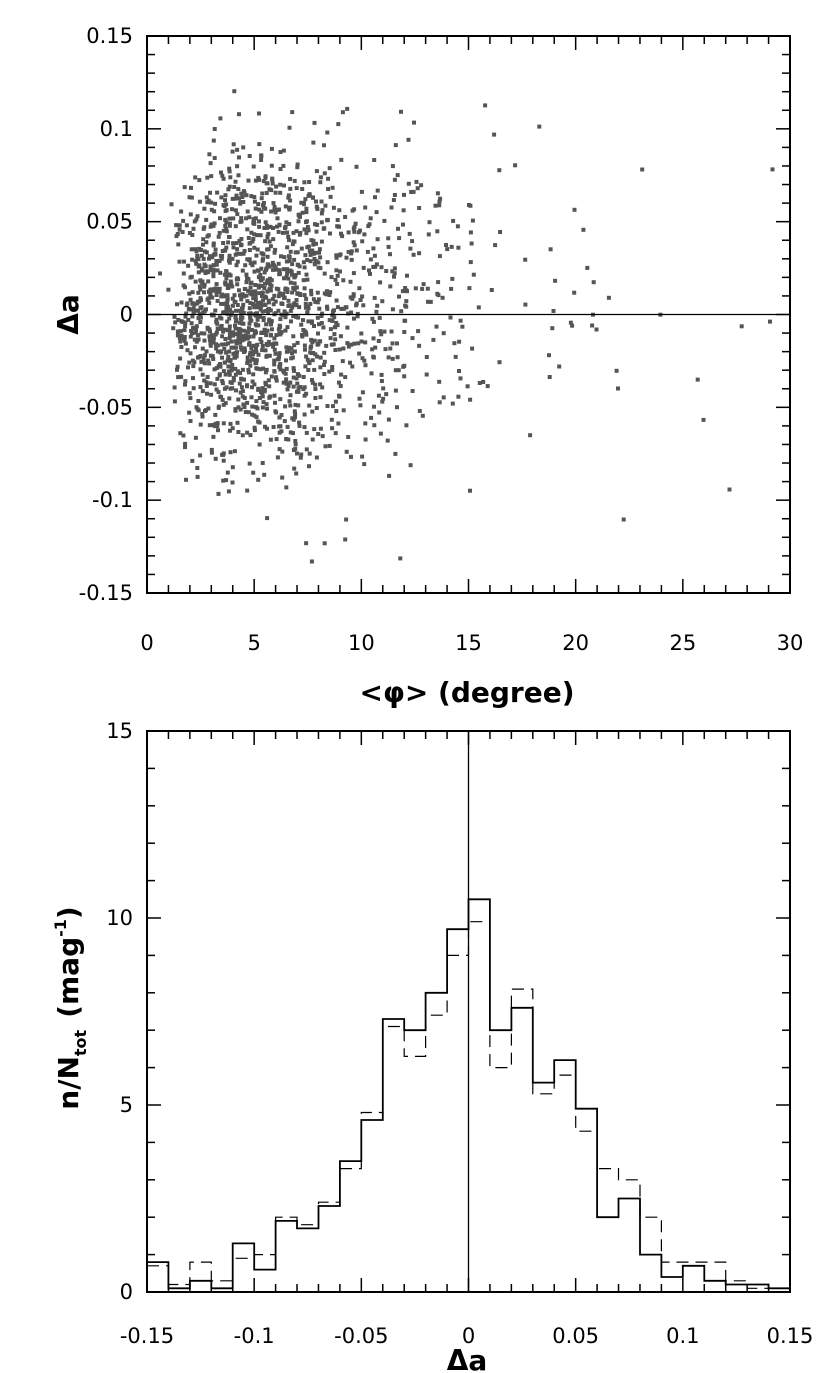 The width and height of the screenshot is (830, 1373). What do you see at coordinates (361, 643) in the screenshot?
I see `scatter-x-tick-label: 10` at bounding box center [361, 643].